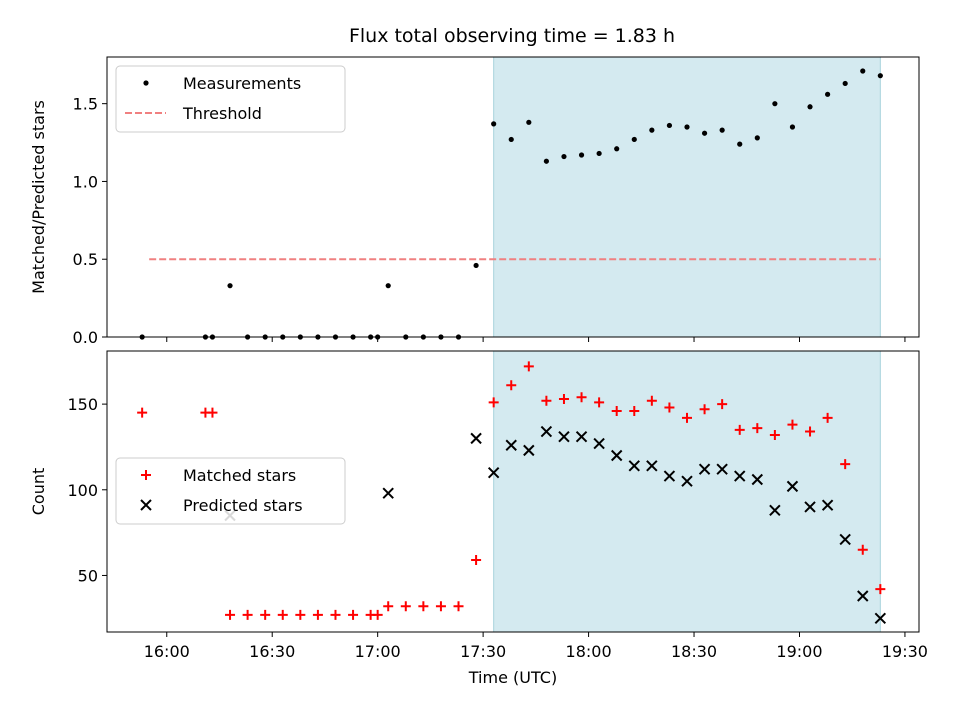 The width and height of the screenshot is (960, 720). What do you see at coordinates (85, 104) in the screenshot?
I see `y-tick-label: 1.5` at bounding box center [85, 104].